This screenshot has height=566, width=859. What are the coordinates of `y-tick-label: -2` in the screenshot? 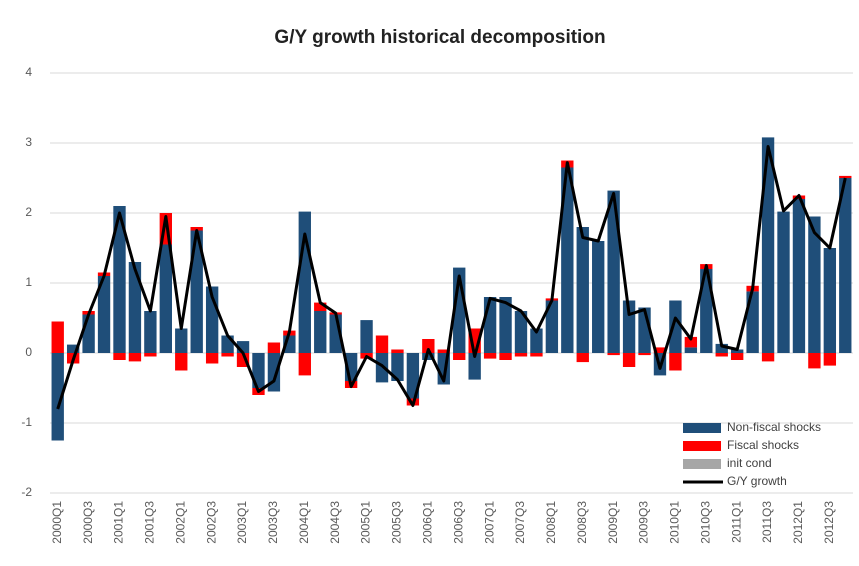 It's located at (26, 492).